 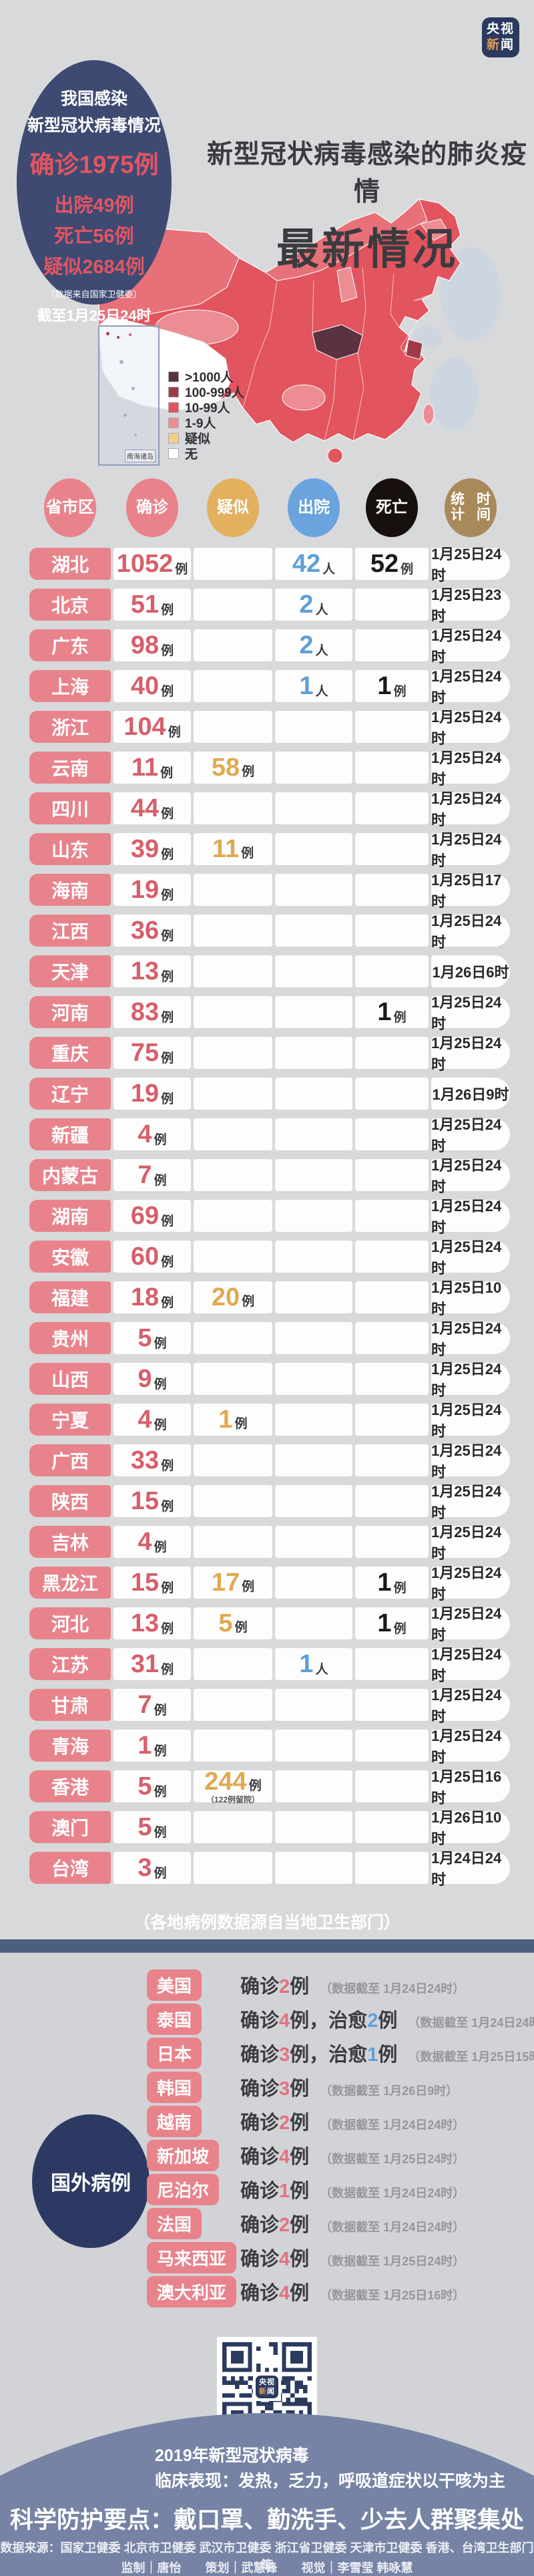 What do you see at coordinates (269, 1828) in the screenshot?
I see `table-row: 澳门 5 例 1月26日10时` at bounding box center [269, 1828].